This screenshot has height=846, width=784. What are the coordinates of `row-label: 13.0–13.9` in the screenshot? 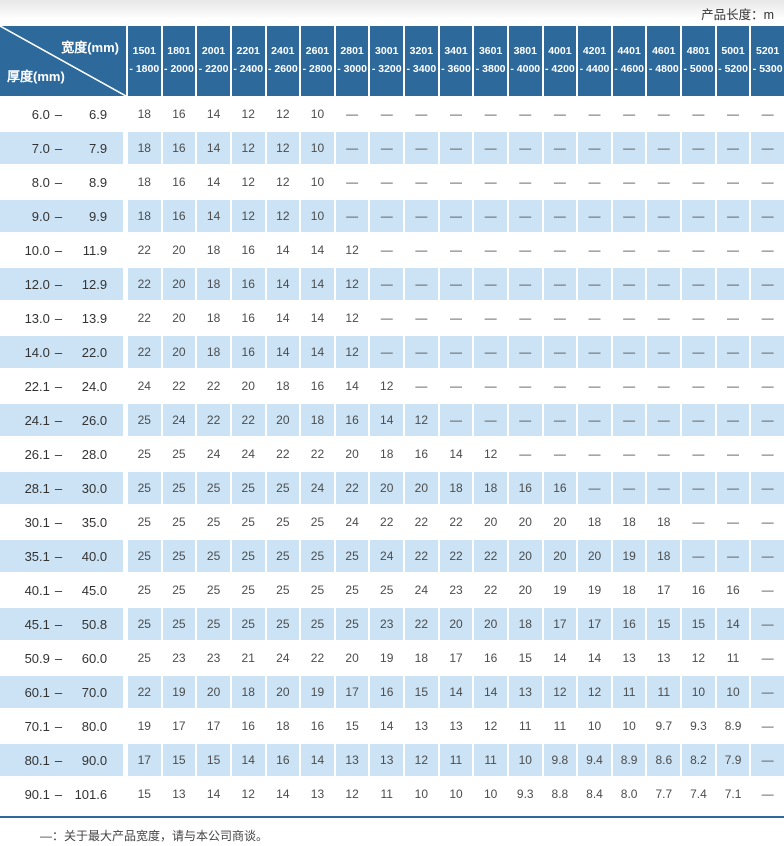 It's located at (63, 318).